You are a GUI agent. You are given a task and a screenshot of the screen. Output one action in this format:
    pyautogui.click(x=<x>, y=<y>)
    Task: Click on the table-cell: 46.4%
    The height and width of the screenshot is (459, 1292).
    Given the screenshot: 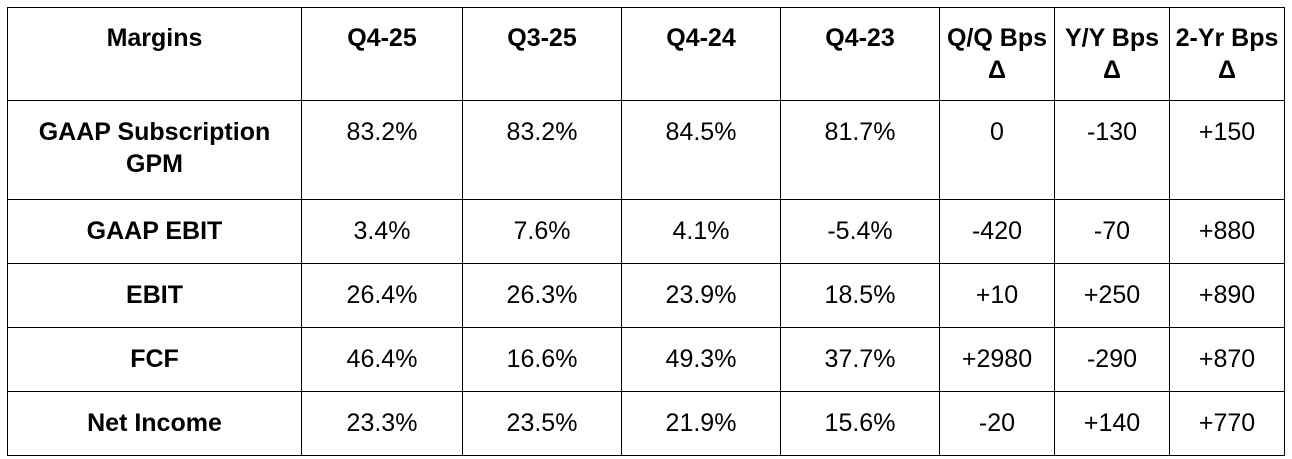 What is the action you would take?
    pyautogui.click(x=382, y=359)
    